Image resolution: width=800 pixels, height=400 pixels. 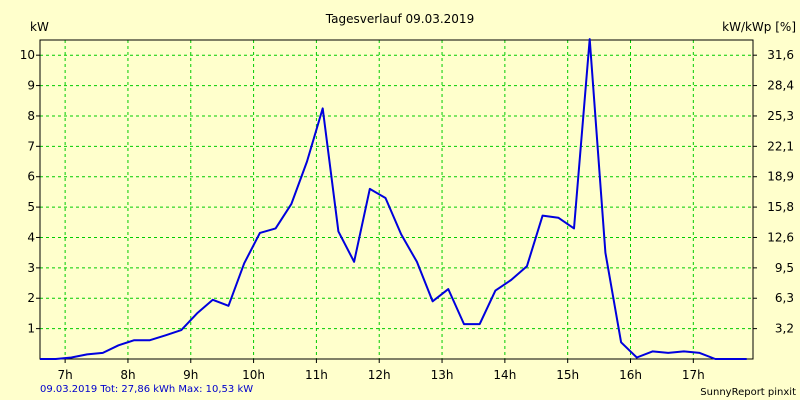 What do you see at coordinates (31, 177) in the screenshot?
I see `y-tick-label-left: 6` at bounding box center [31, 177].